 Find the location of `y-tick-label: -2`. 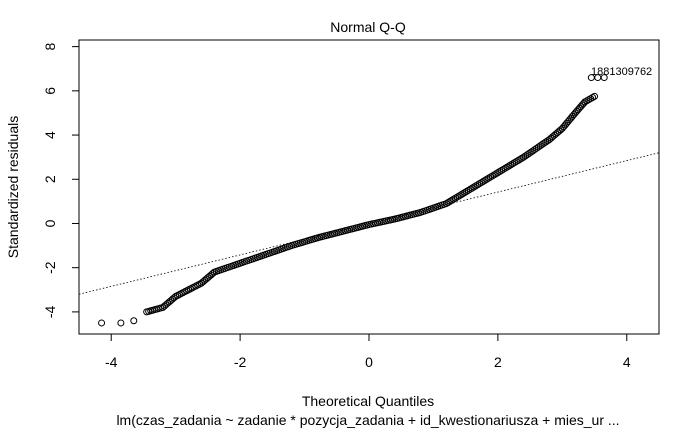

y-tick-label: -2 is located at coordinates (50, 267).